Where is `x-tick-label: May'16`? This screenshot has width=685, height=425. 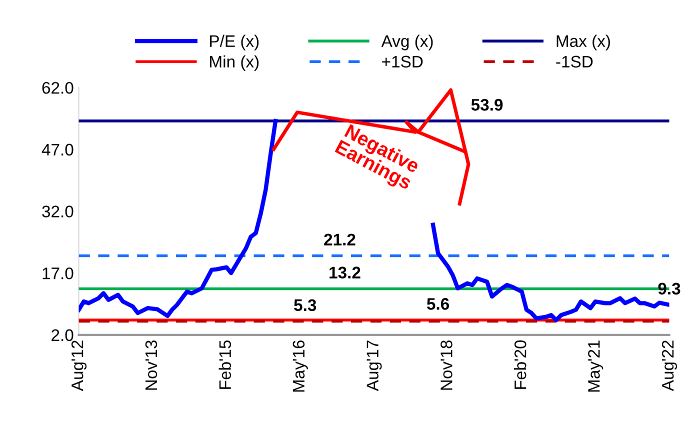
x-tick-label: May'16 is located at coordinates (300, 366).